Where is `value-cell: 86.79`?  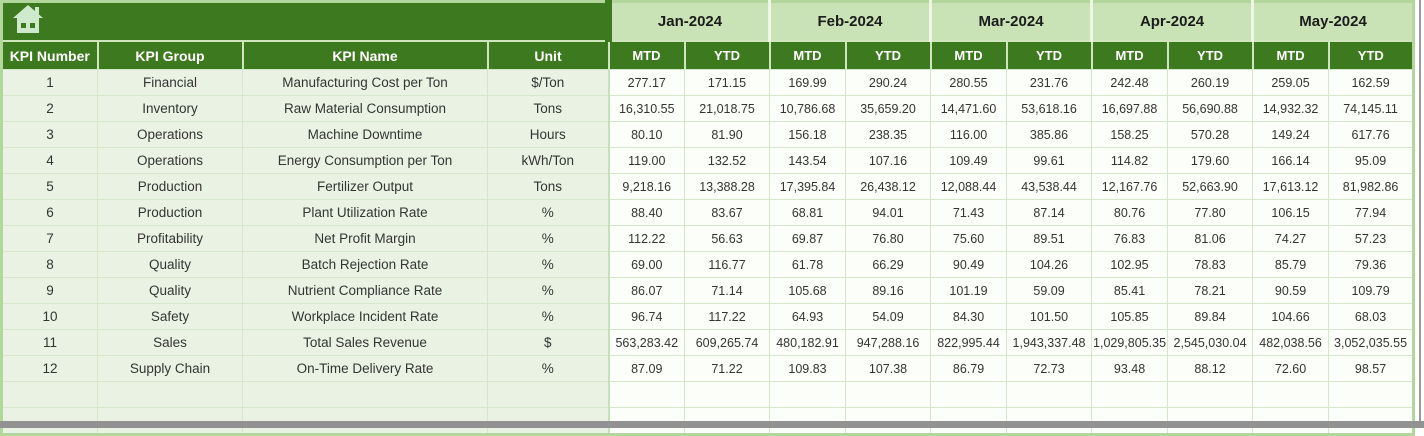
value-cell: 86.79 is located at coordinates (969, 368).